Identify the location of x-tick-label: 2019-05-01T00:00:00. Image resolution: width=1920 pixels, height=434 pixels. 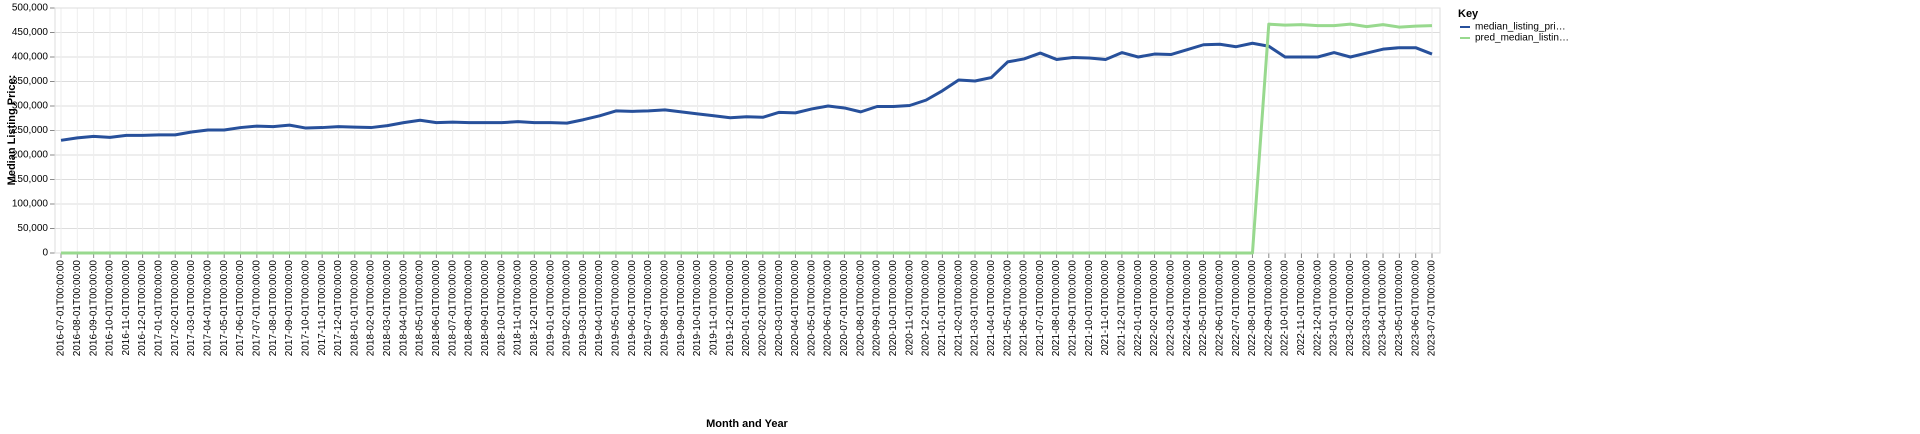
(616, 308).